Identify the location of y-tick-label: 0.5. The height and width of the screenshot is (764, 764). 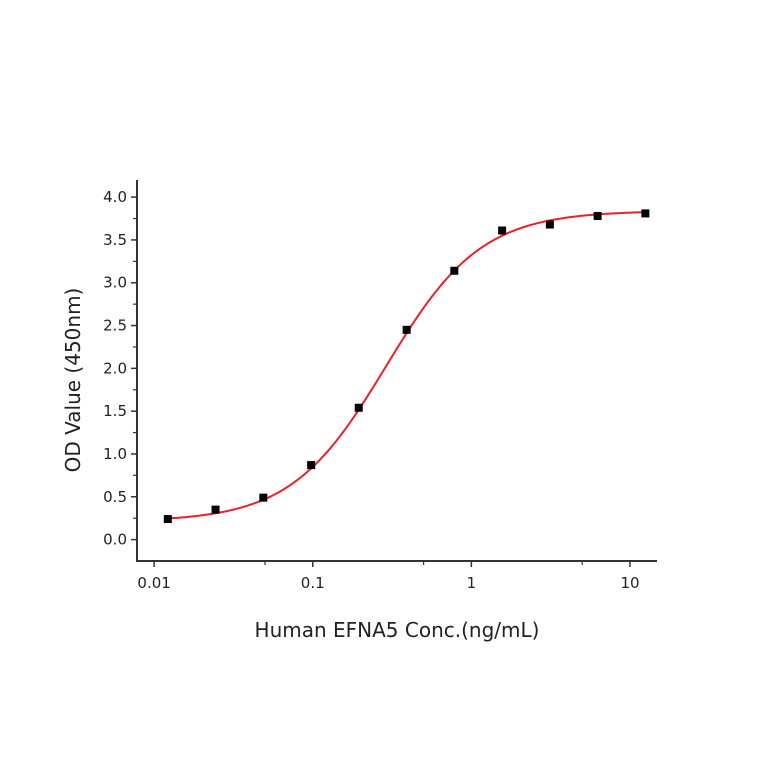
(115, 497).